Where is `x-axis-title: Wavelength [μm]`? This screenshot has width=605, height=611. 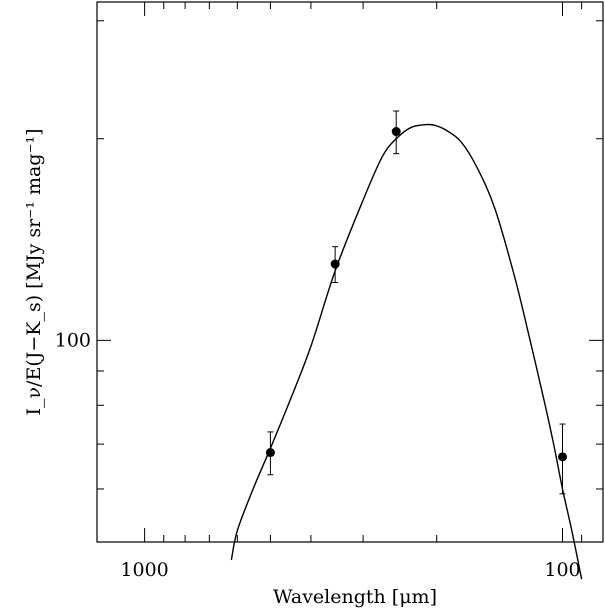 x-axis-title: Wavelength [μm] is located at coordinates (355, 597).